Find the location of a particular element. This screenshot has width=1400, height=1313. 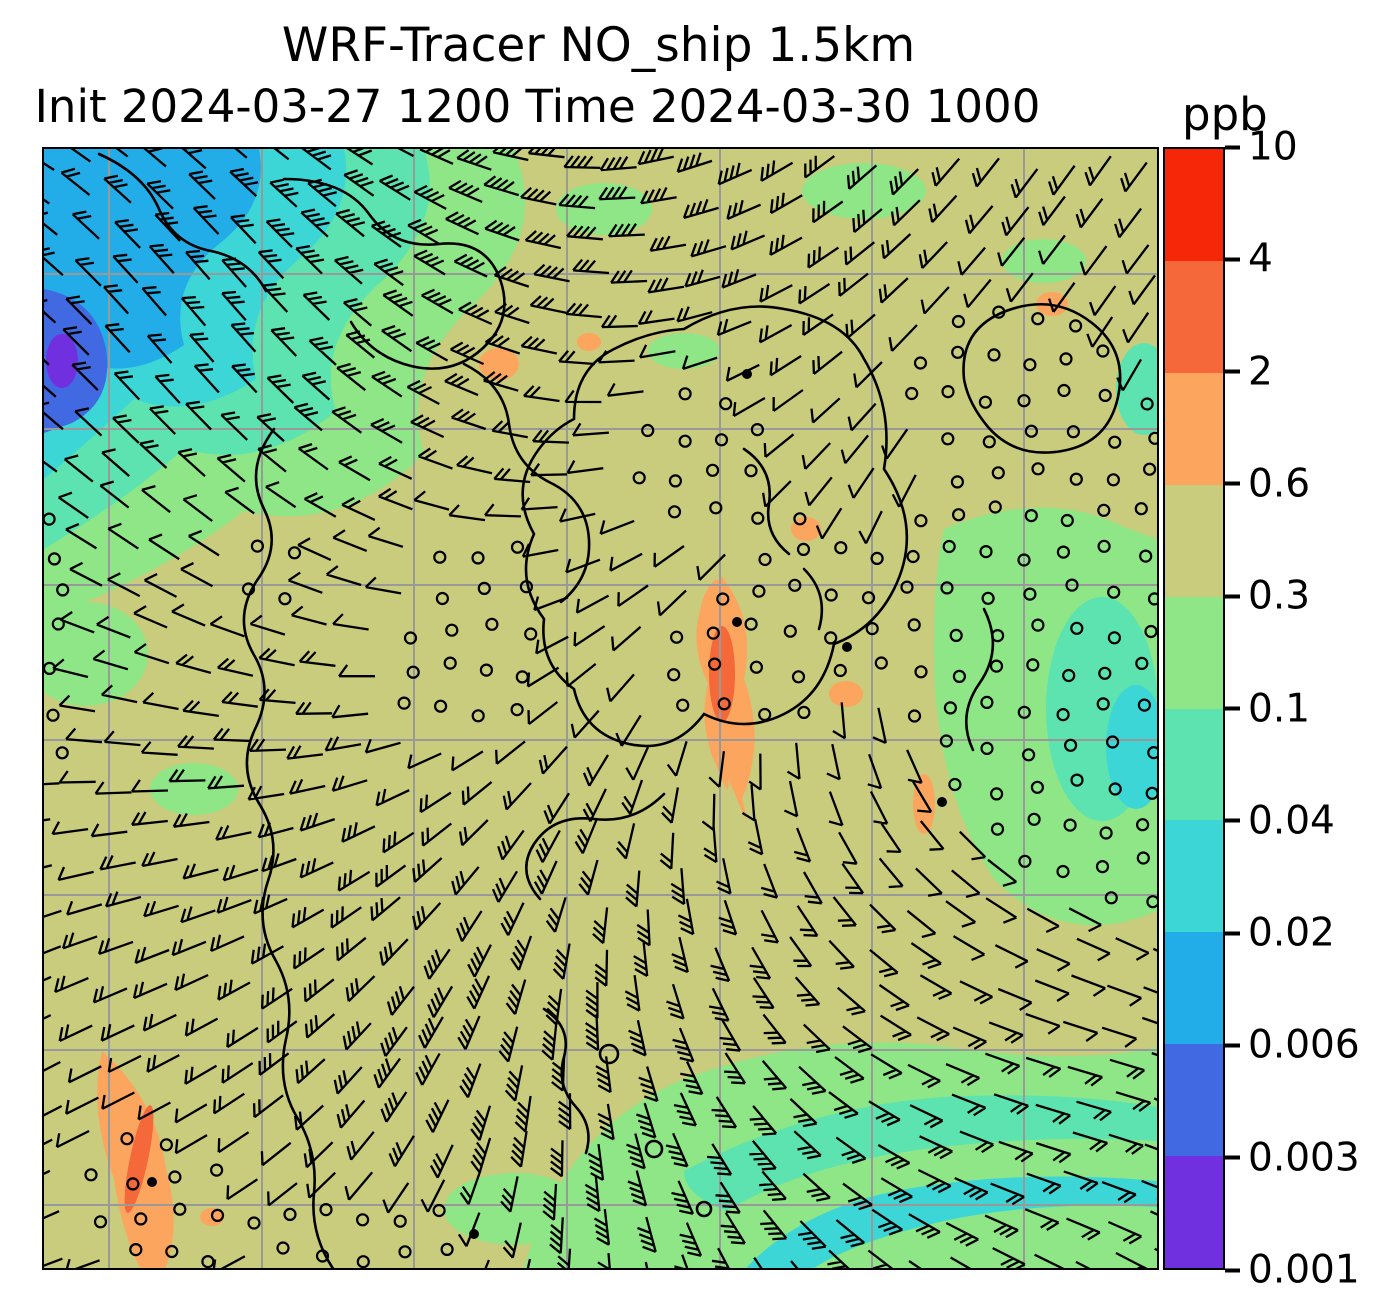

colorbar-segment-0.6-2 is located at coordinates (1194, 428).